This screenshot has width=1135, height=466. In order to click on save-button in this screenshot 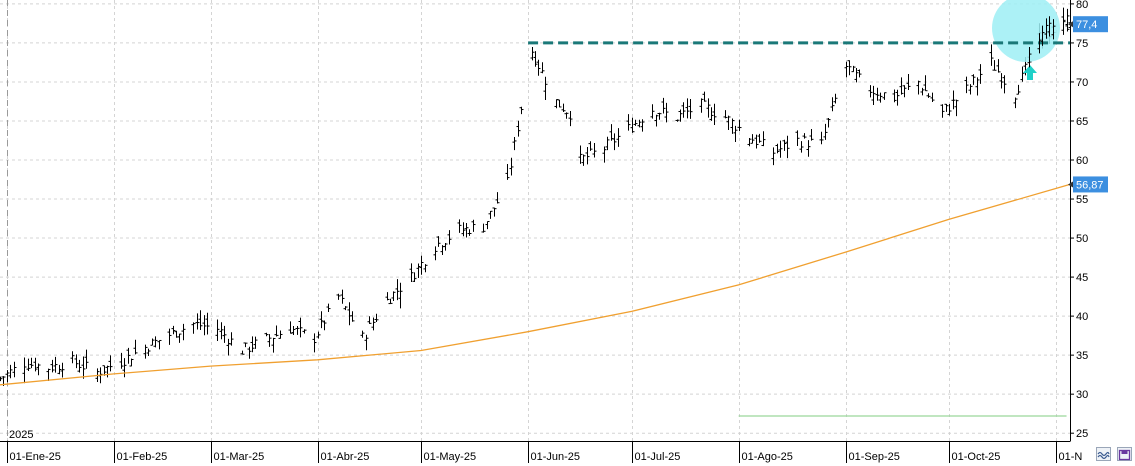, I will do `click(1124, 454)`.